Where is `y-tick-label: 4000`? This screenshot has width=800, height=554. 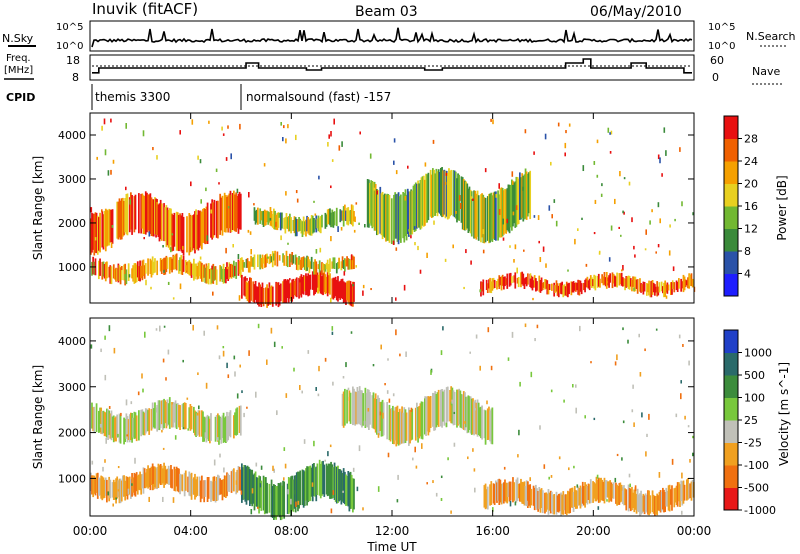 y-tick-label: 4000 is located at coordinates (72, 341).